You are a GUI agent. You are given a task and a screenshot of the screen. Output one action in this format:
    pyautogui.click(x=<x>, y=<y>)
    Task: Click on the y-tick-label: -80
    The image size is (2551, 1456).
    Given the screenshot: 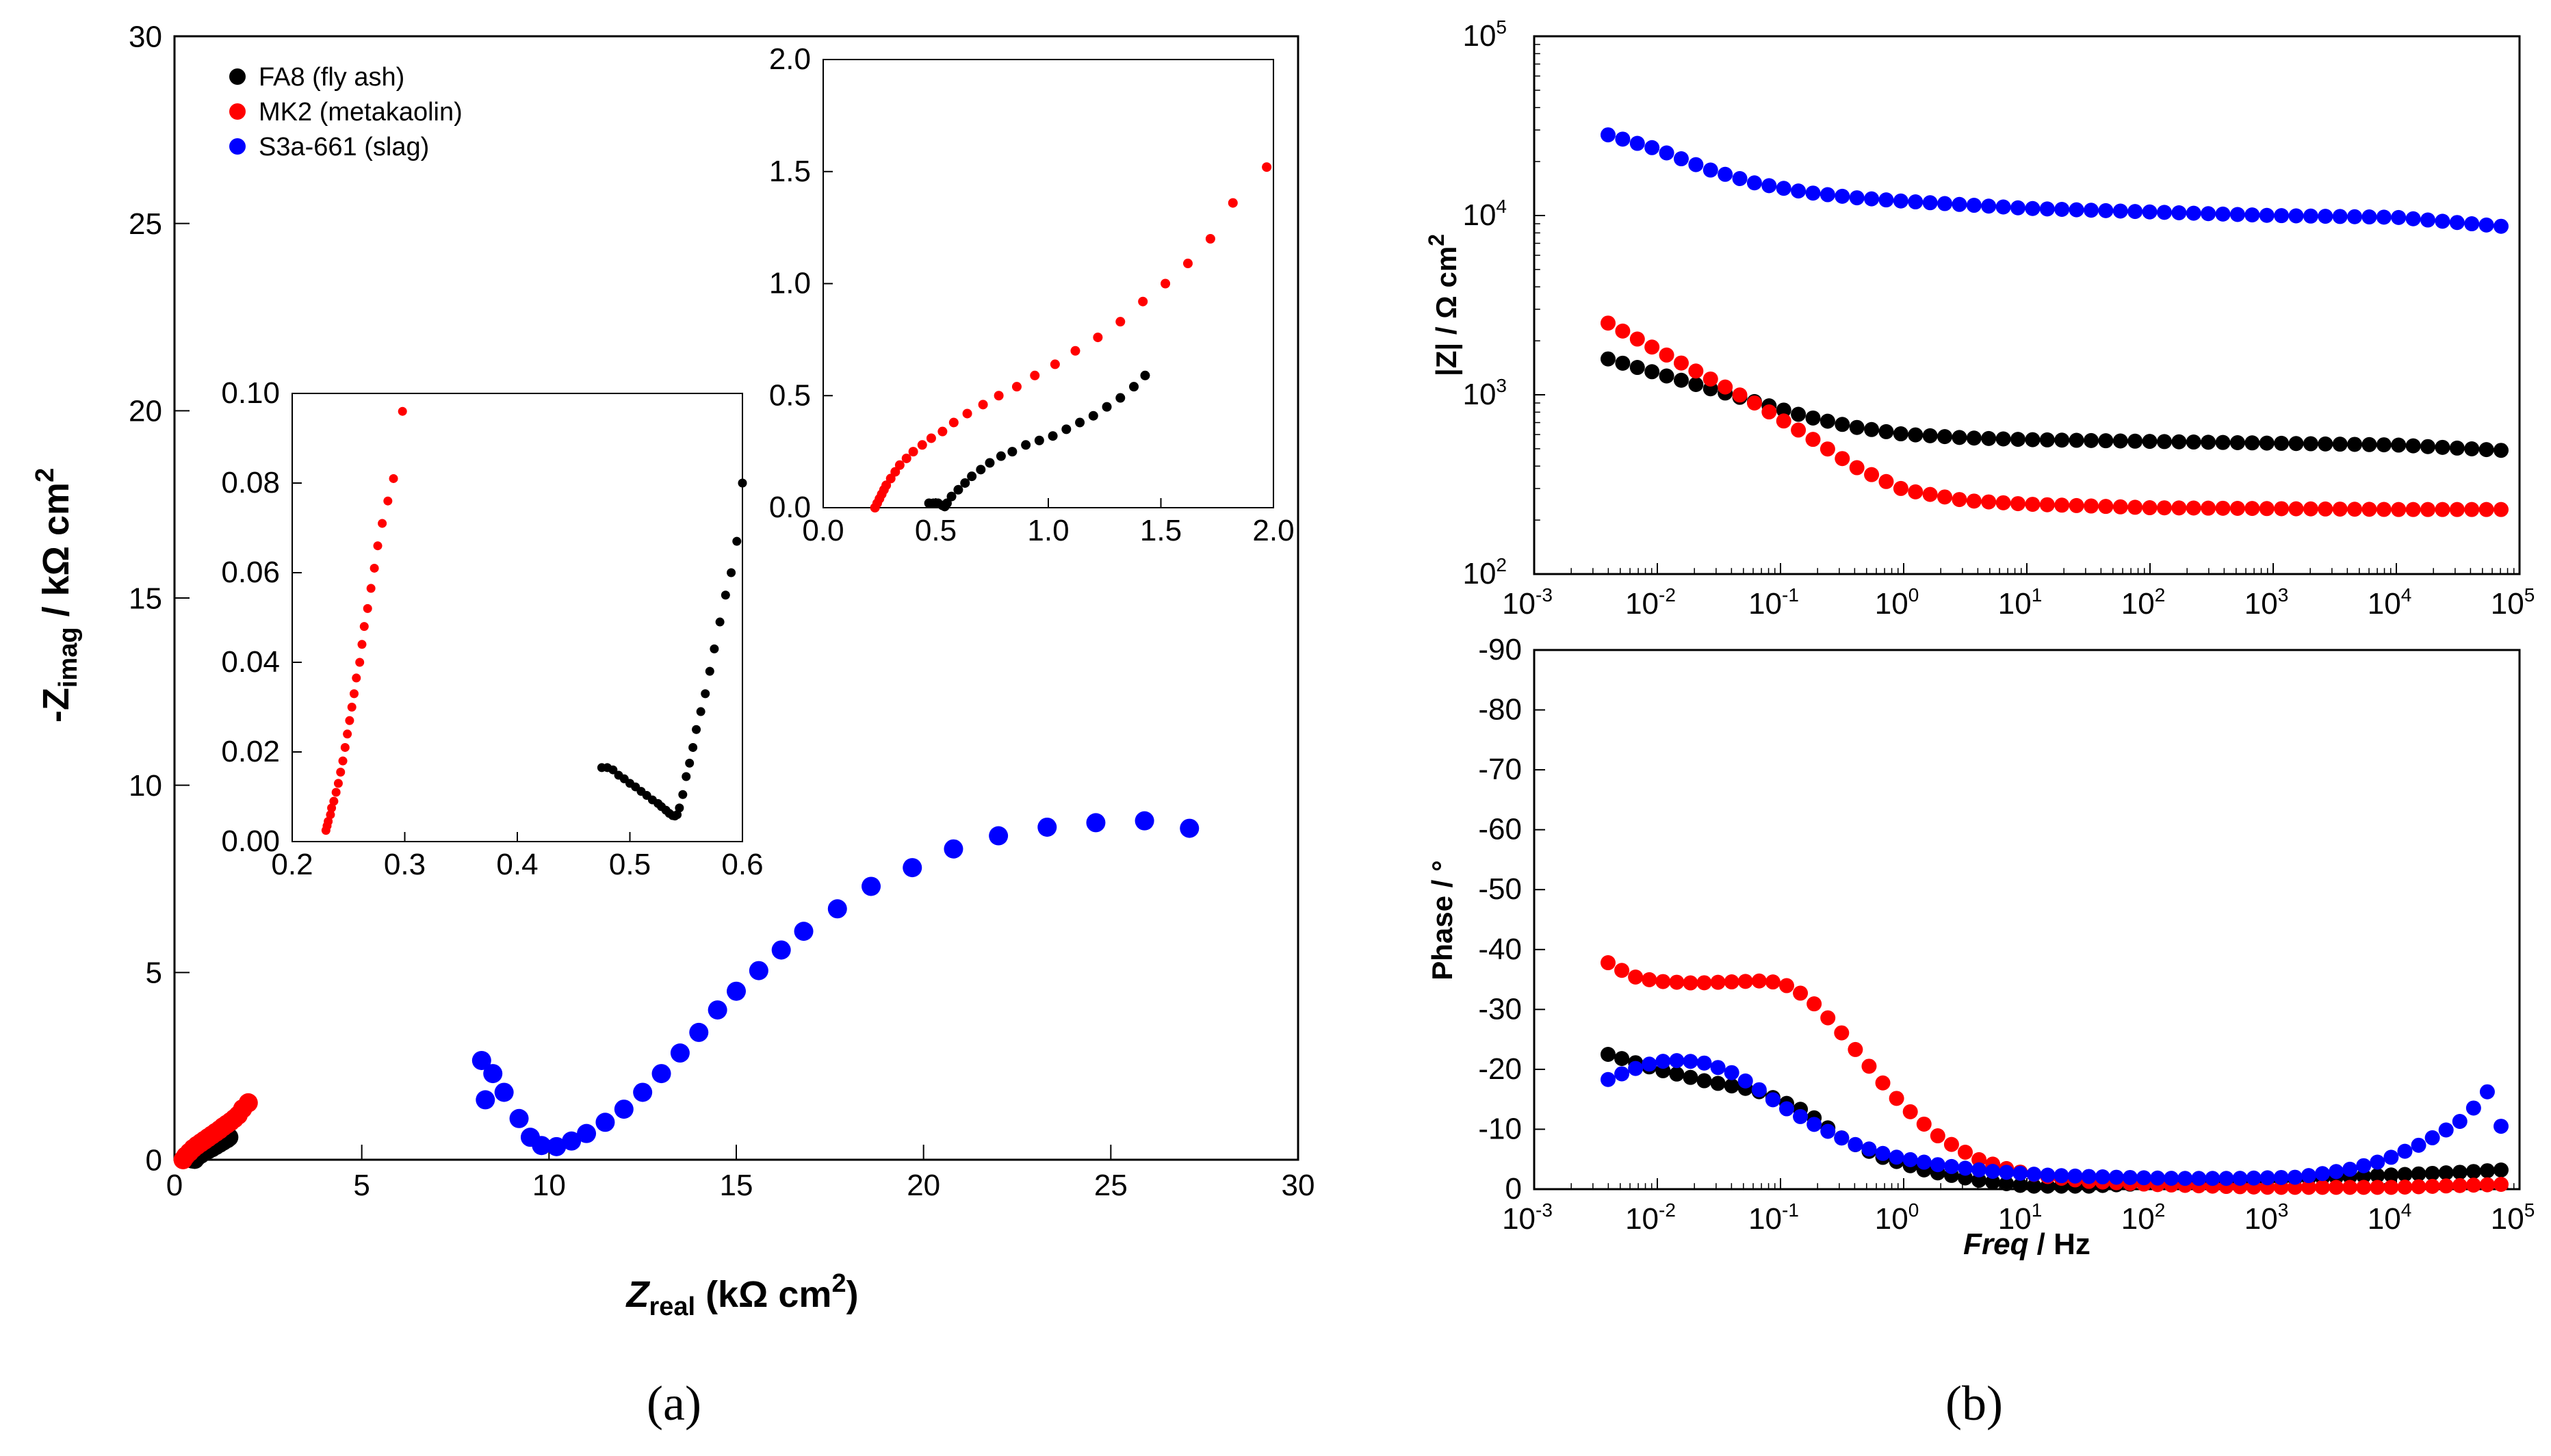 What is the action you would take?
    pyautogui.click(x=1500, y=710)
    